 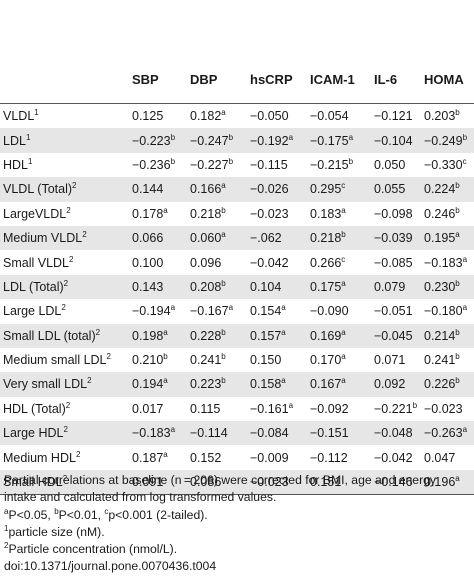 What do you see at coordinates (276, 140) in the screenshot?
I see `table-cell: −0.192a` at bounding box center [276, 140].